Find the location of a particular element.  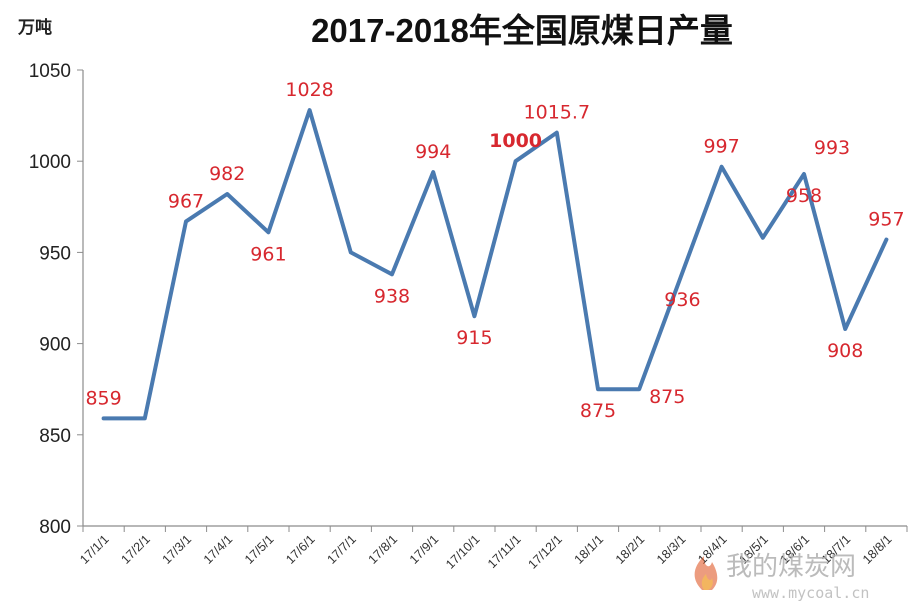

data-label: 908 is located at coordinates (845, 351).